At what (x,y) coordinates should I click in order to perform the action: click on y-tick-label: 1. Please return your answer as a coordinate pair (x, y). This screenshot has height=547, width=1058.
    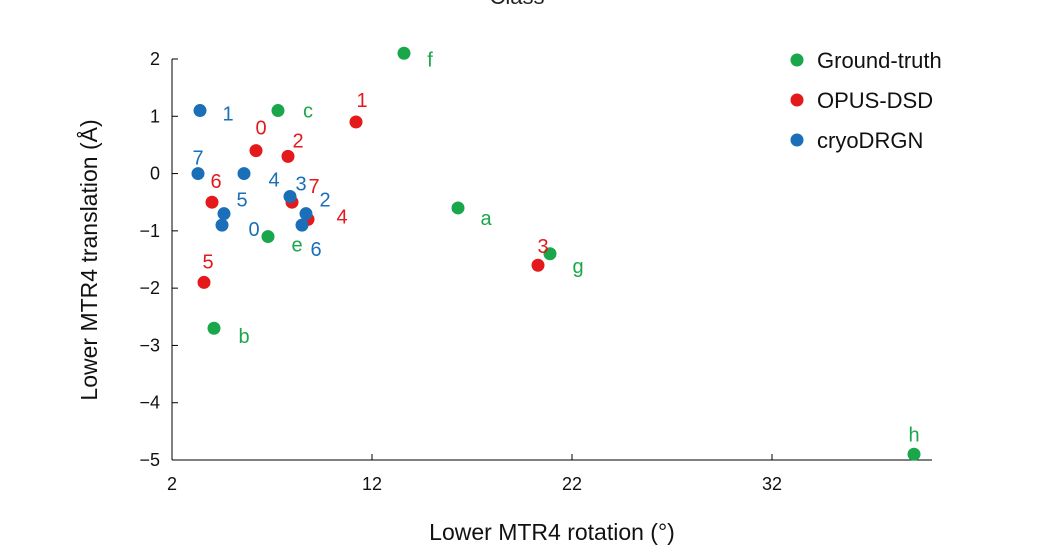
    Looking at the image, I should click on (155, 116).